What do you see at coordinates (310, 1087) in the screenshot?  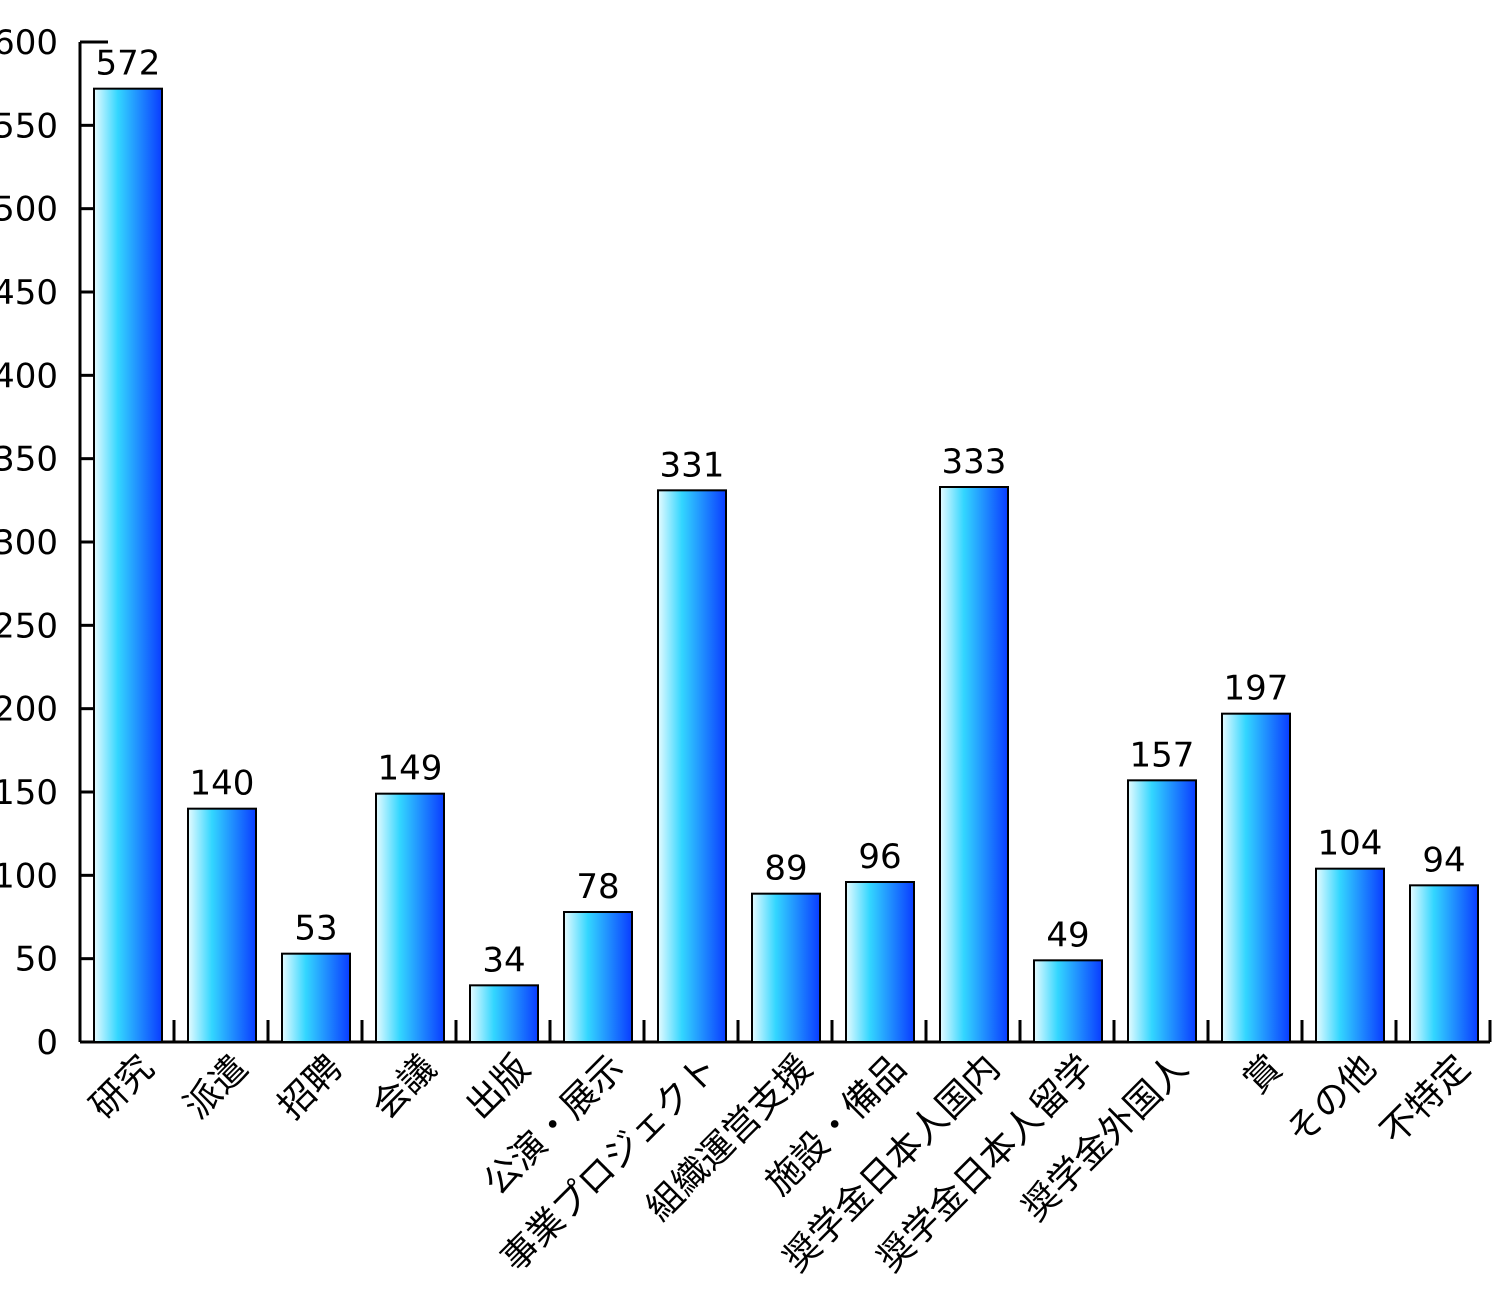 I see `category-label: 招聘` at bounding box center [310, 1087].